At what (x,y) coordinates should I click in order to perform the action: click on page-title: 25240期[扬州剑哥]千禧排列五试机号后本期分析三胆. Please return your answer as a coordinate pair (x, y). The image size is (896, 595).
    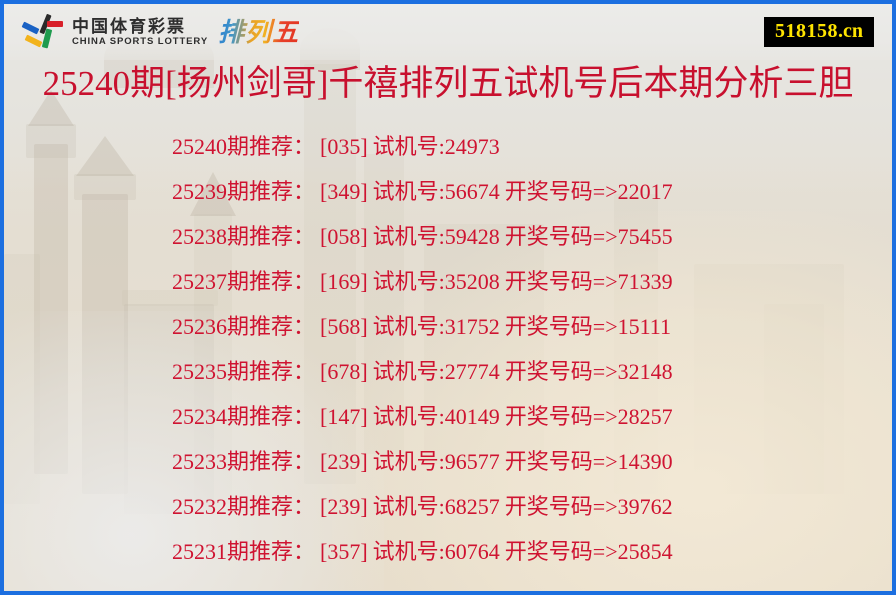
    Looking at the image, I should click on (448, 83).